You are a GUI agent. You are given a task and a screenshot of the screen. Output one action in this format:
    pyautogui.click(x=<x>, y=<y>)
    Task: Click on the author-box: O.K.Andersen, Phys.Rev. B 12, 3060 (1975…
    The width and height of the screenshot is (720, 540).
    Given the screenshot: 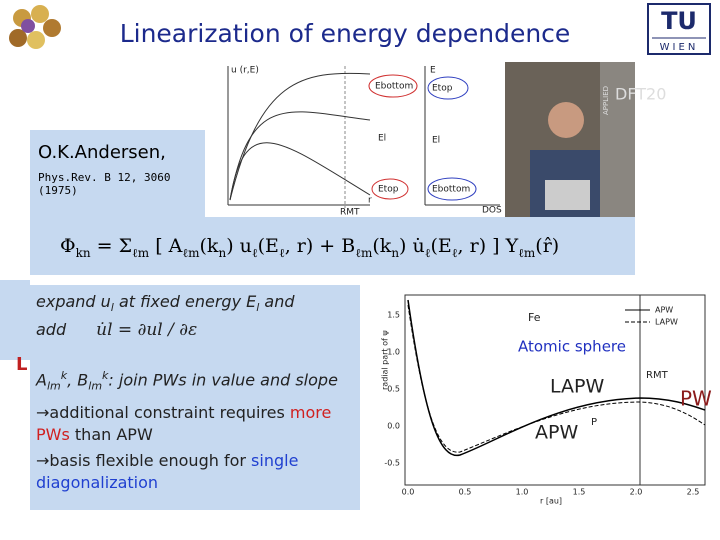 What is the action you would take?
    pyautogui.click(x=117, y=173)
    